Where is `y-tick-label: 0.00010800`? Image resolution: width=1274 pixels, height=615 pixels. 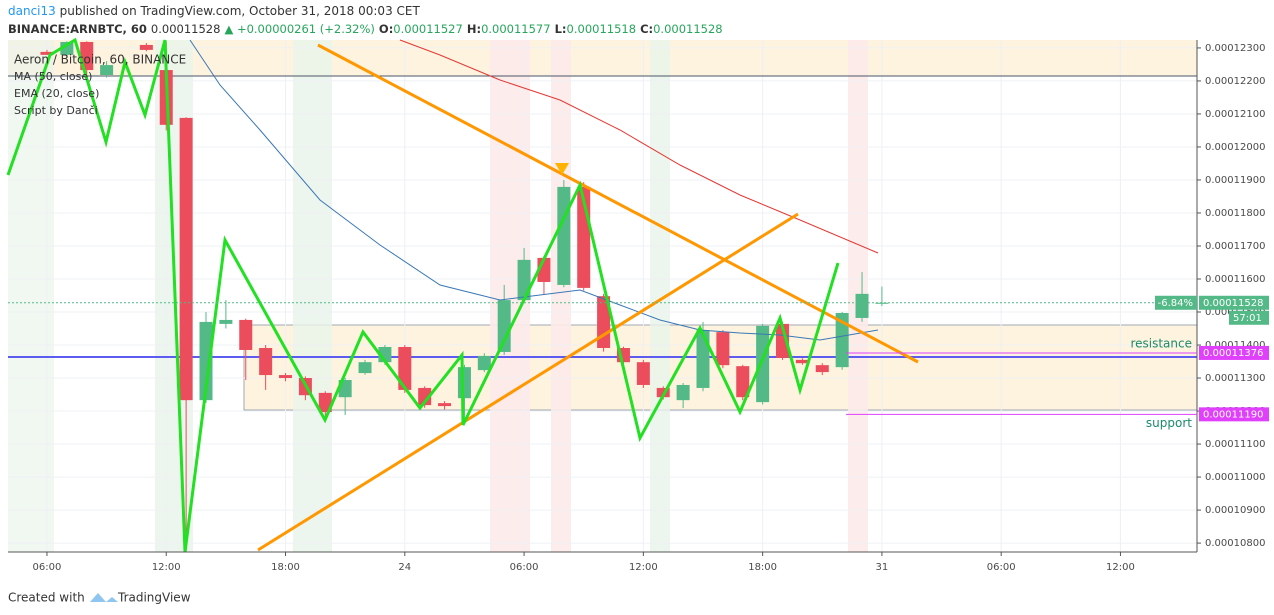
y-tick-label: 0.00010800 is located at coordinates (1235, 543).